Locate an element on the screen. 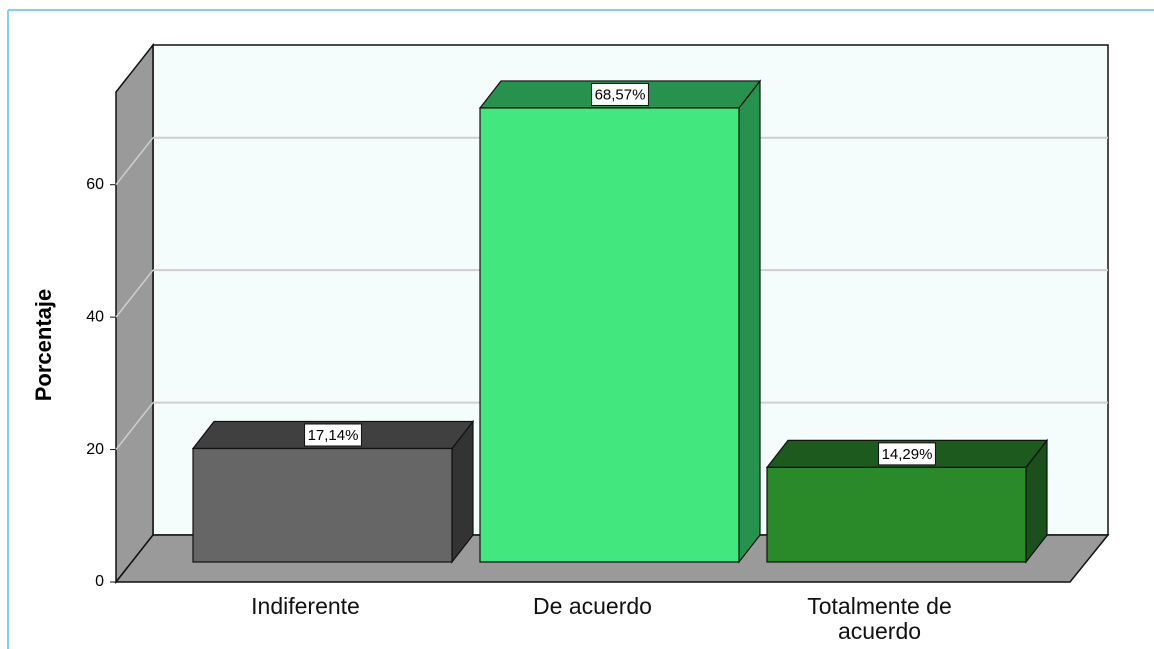 This screenshot has height=649, width=1154. x-tick-label: Indiferente is located at coordinates (305, 606).